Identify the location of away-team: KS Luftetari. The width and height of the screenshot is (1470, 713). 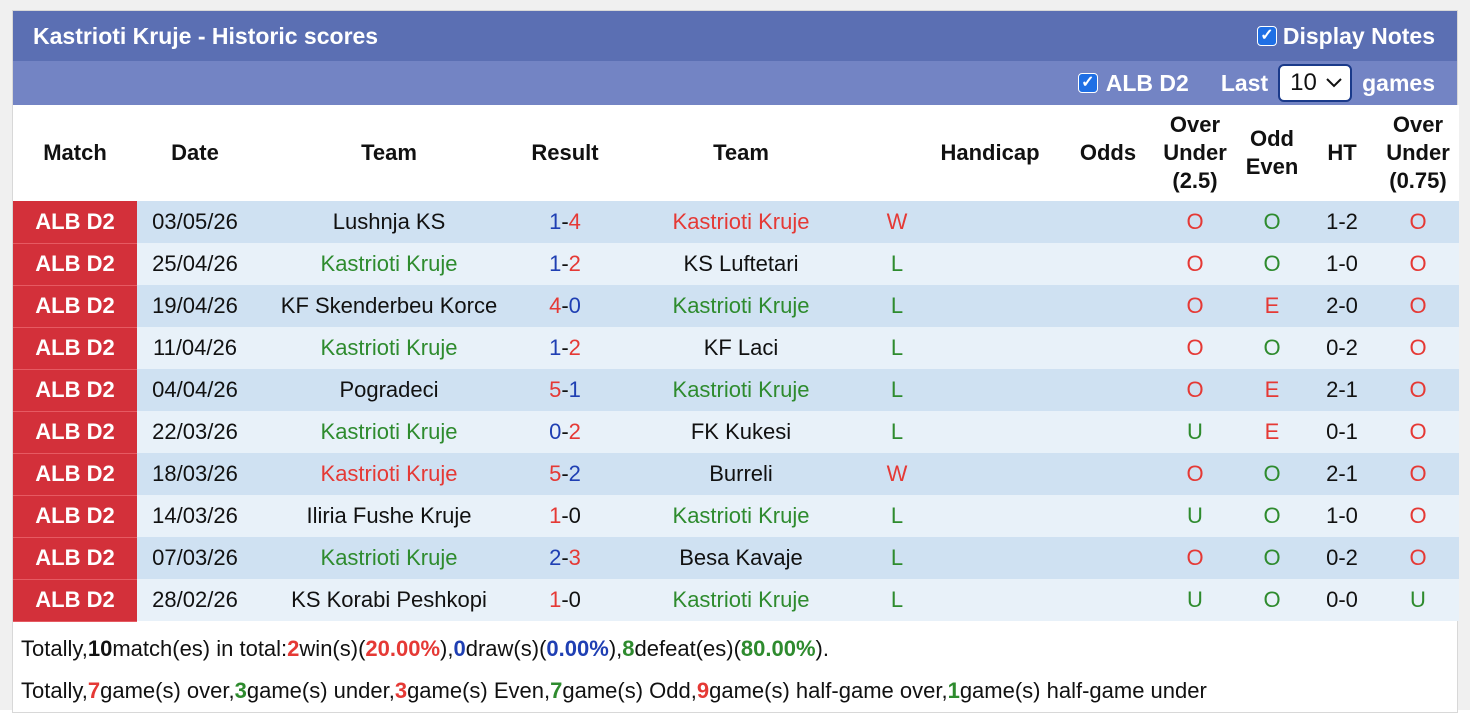
(741, 264).